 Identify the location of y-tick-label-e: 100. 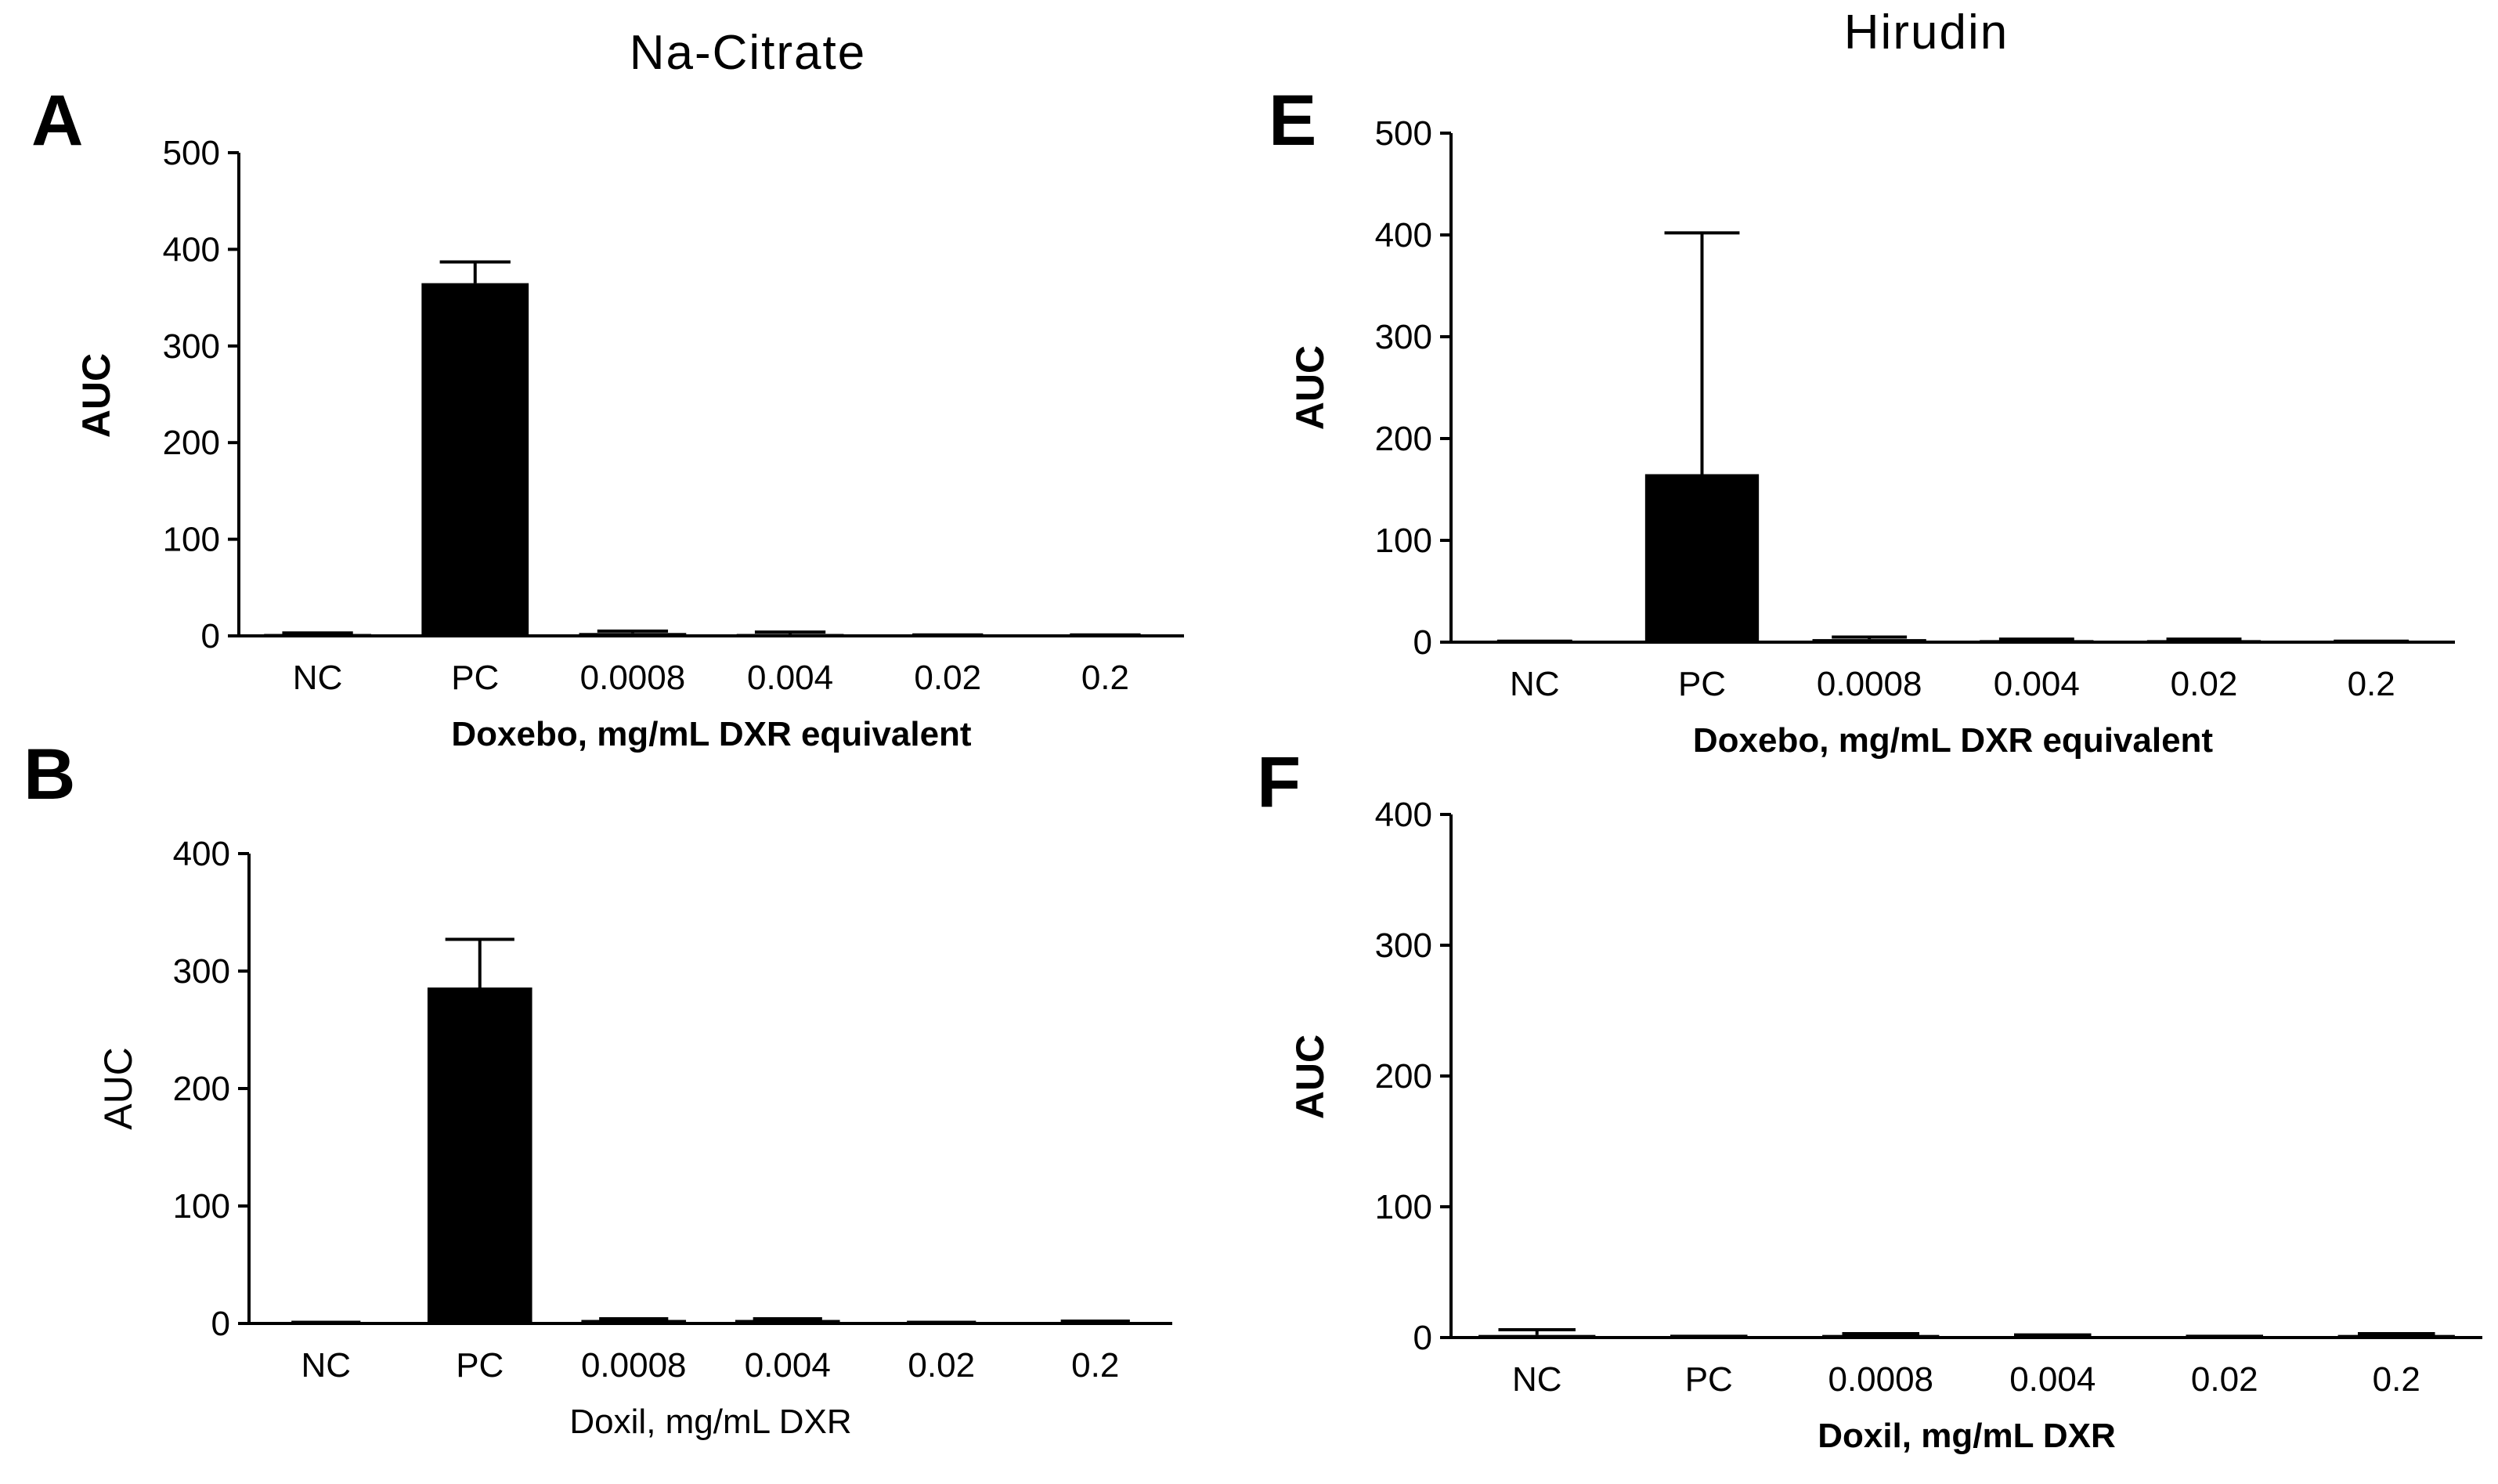
(1403, 541).